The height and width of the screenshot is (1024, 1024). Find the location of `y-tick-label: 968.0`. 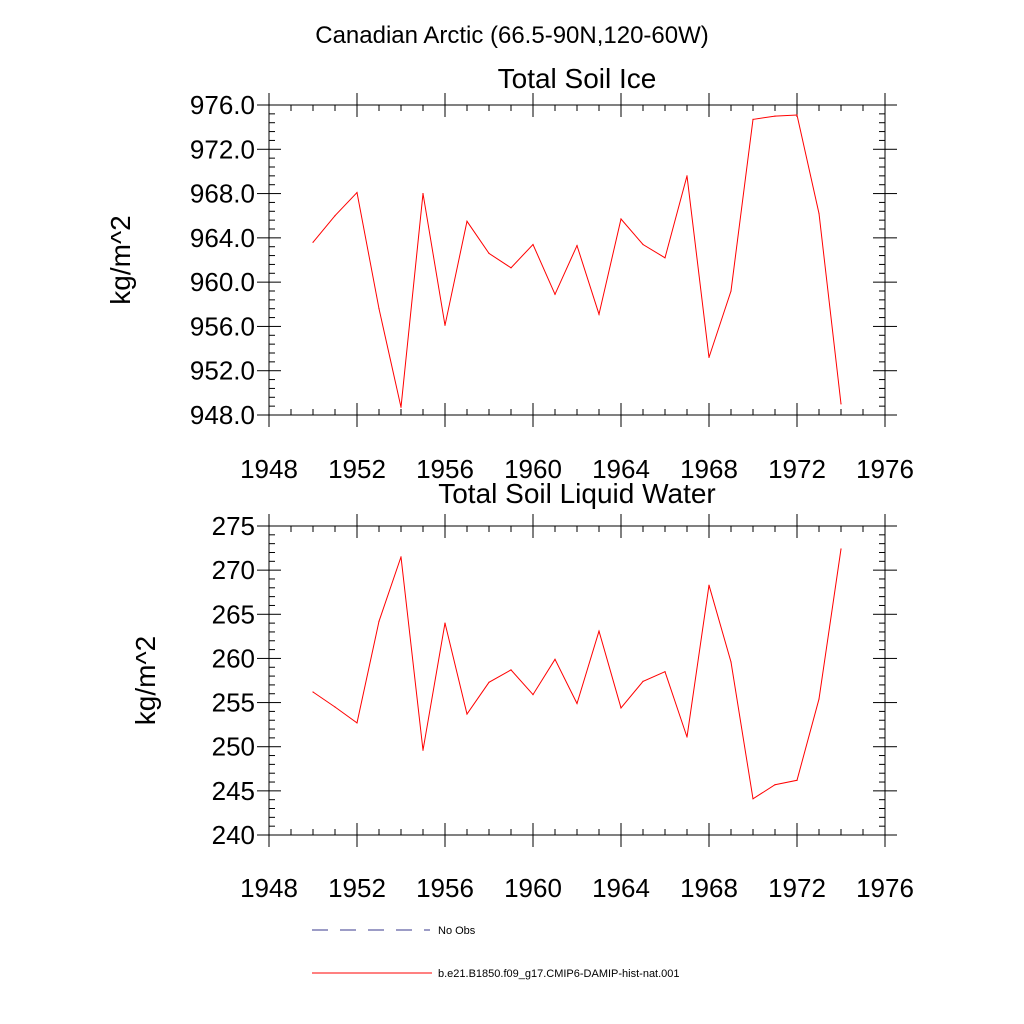

y-tick-label: 968.0 is located at coordinates (222, 194).